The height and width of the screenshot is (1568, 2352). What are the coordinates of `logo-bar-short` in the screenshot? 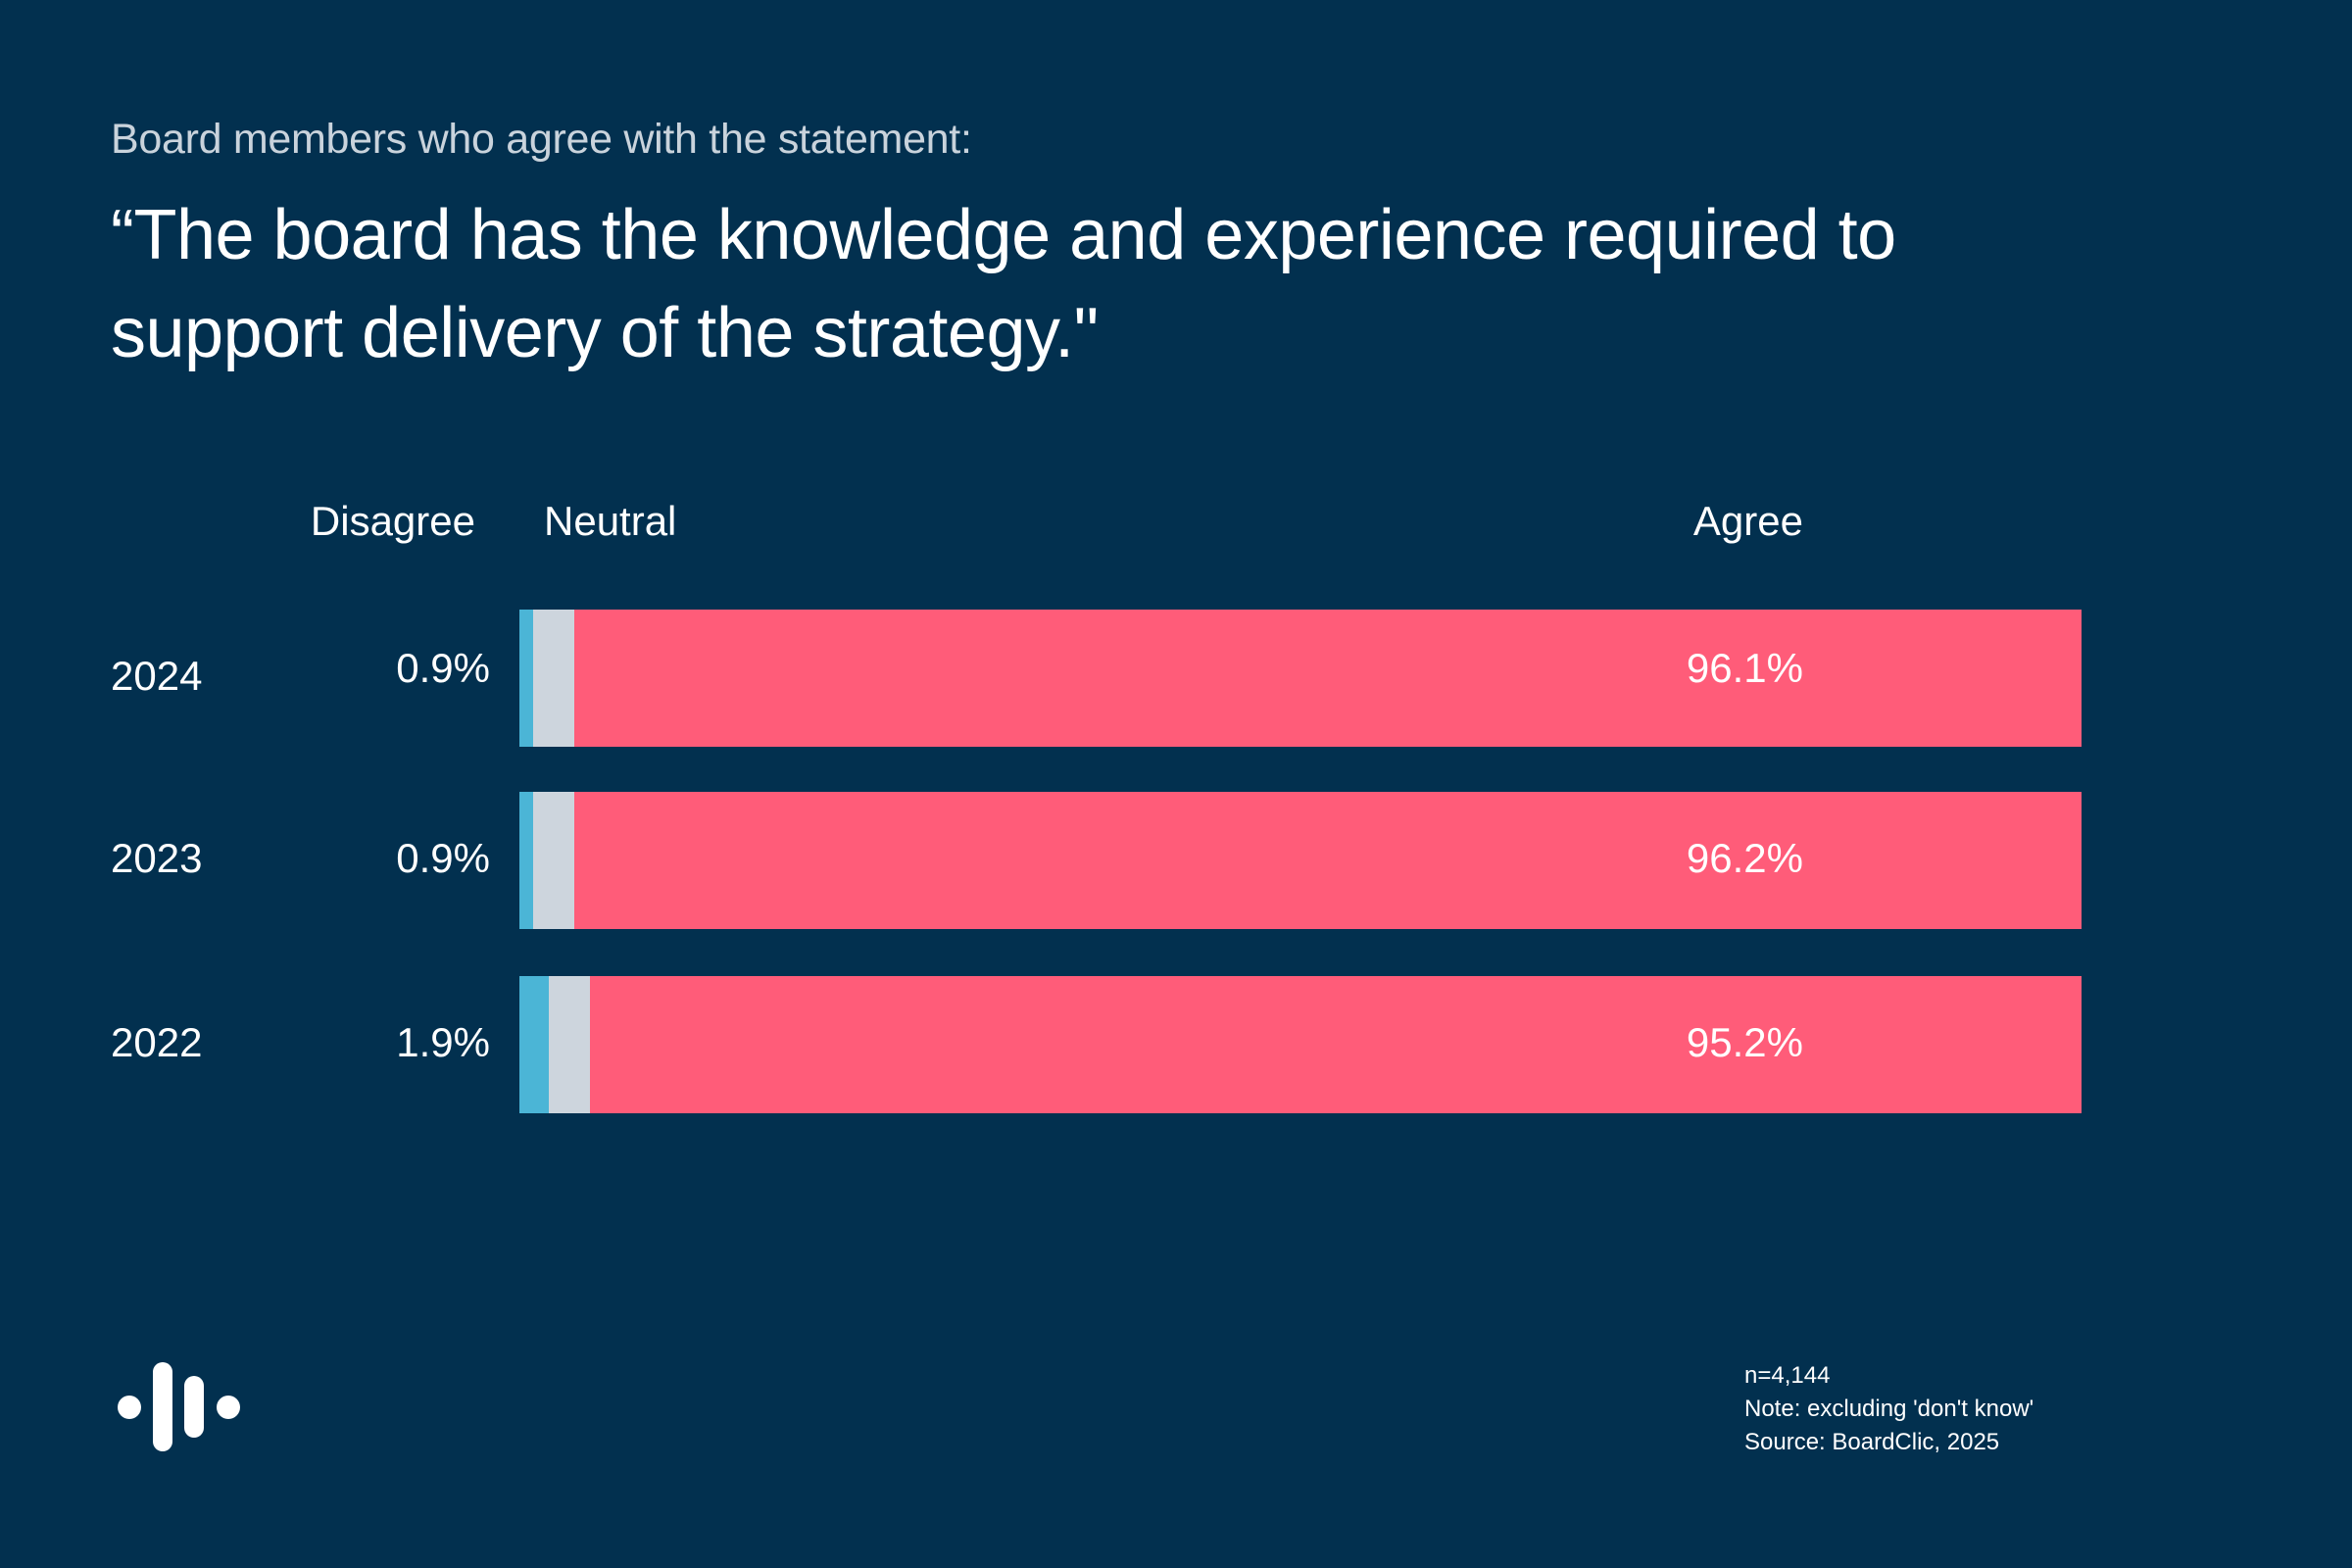 It's located at (194, 1407).